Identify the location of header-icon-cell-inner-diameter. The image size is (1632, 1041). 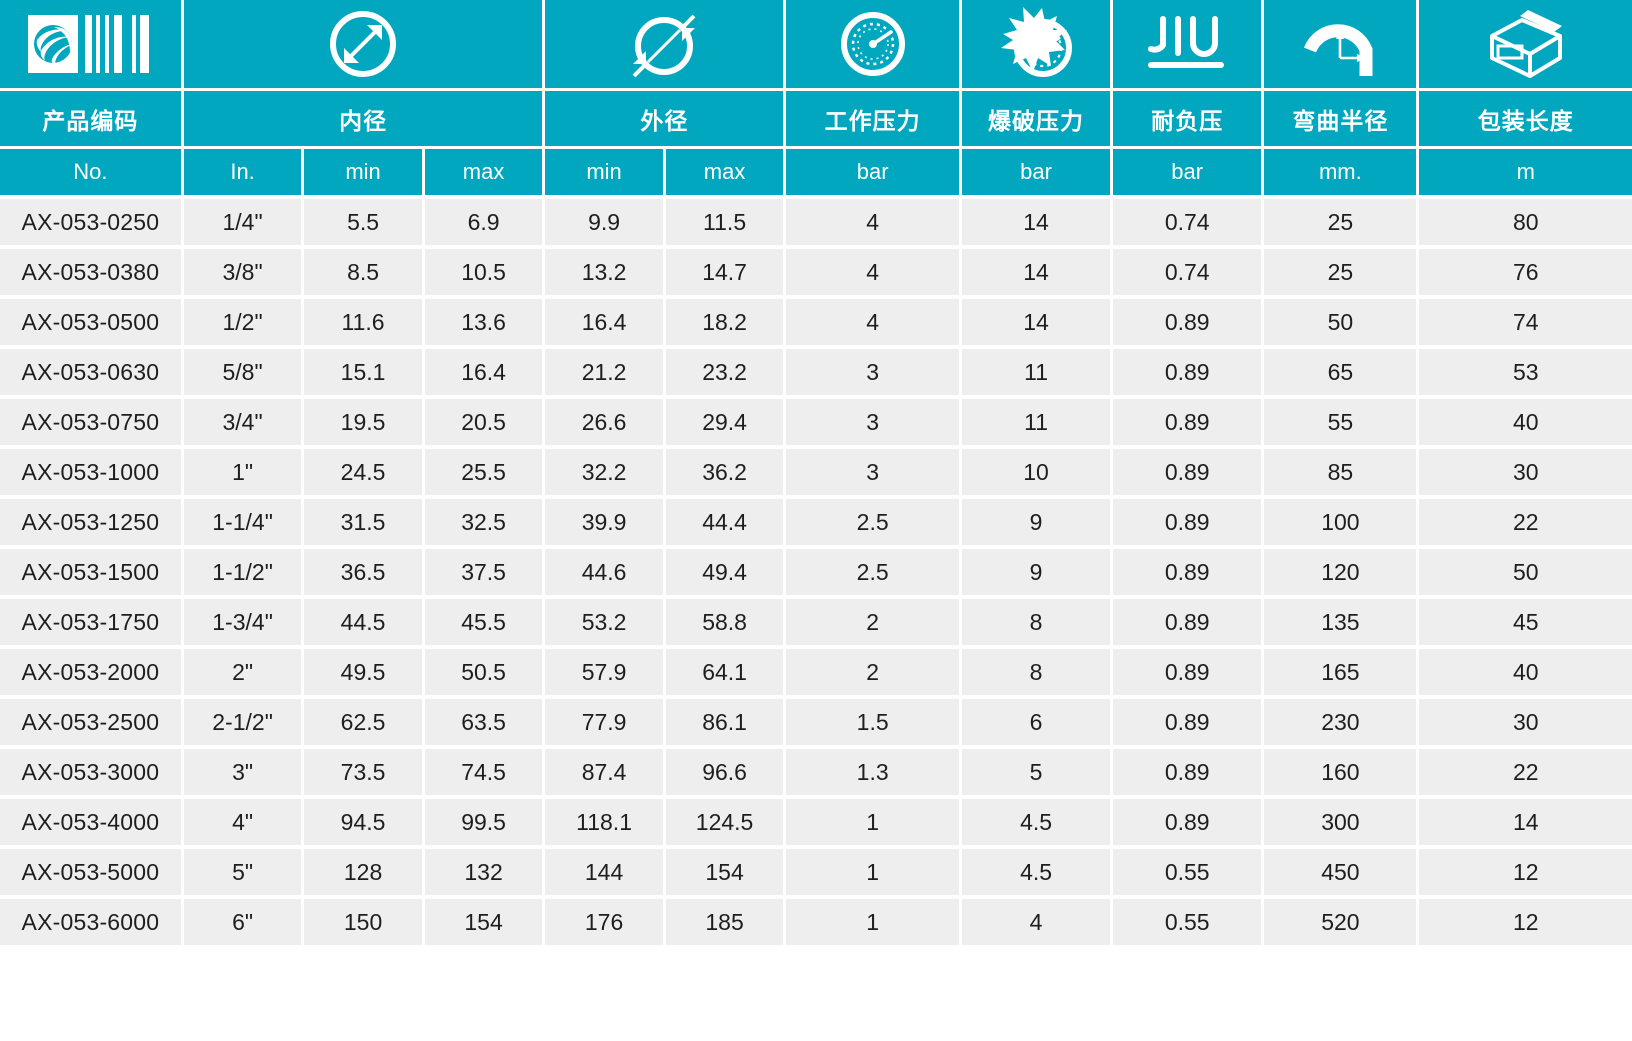
(364, 45).